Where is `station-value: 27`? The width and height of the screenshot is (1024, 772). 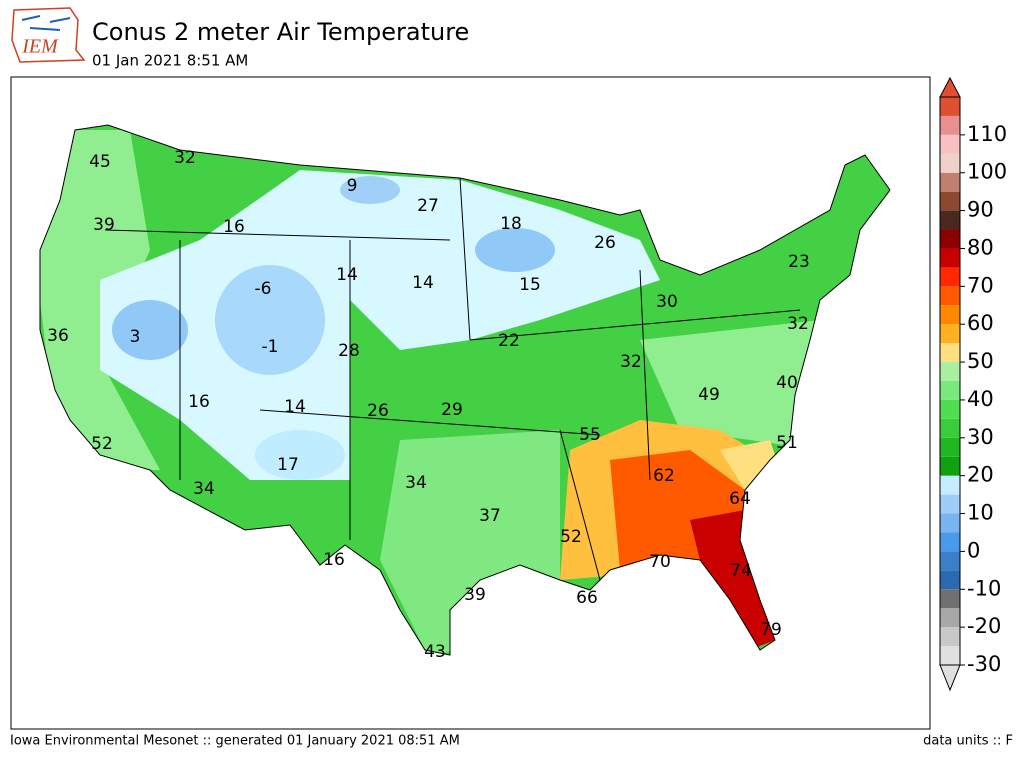 station-value: 27 is located at coordinates (428, 206).